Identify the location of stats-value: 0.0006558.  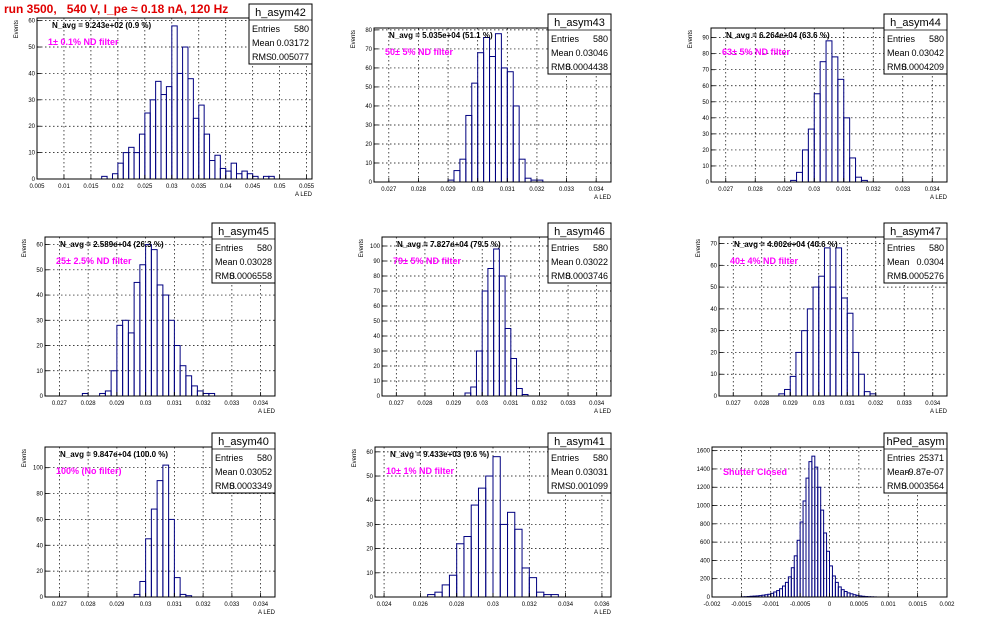
(250, 276).